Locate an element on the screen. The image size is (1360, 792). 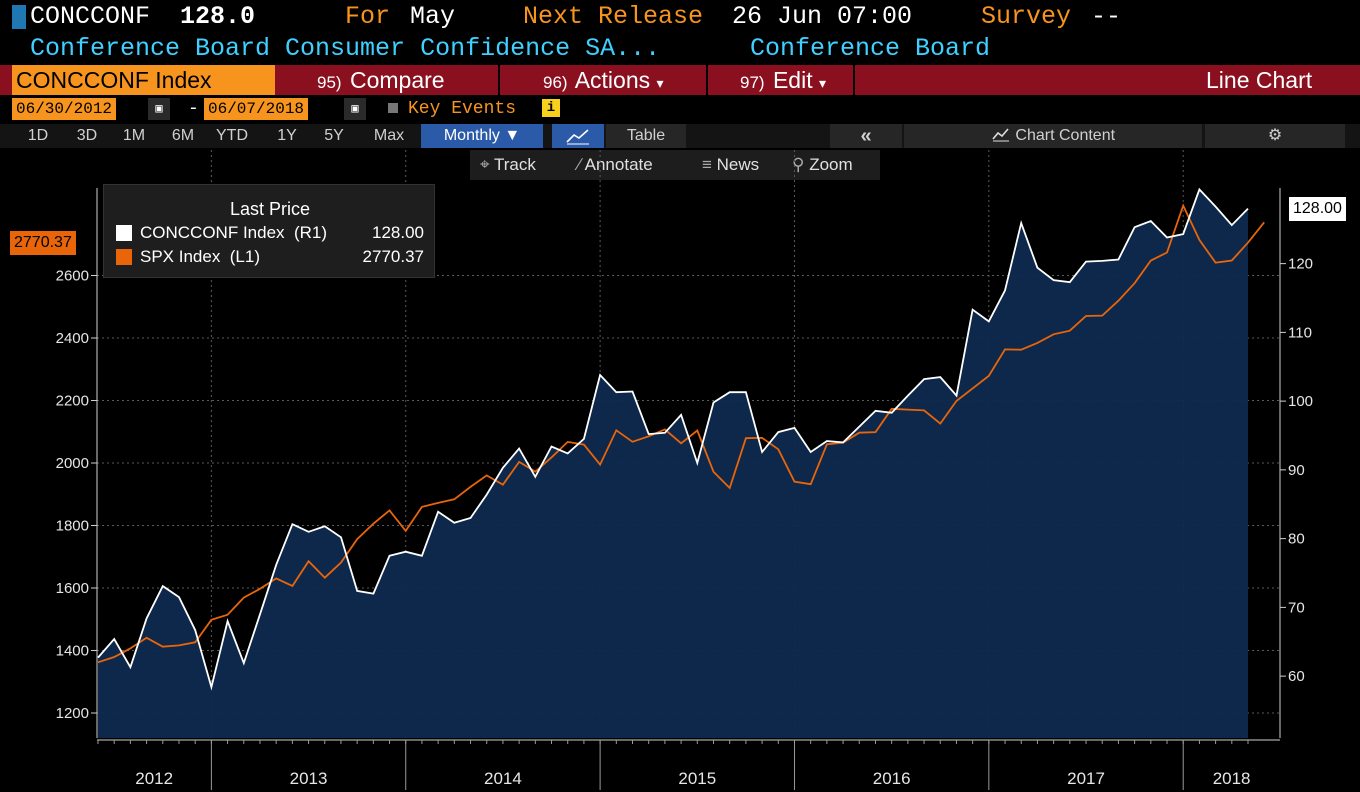
year-label: 2014 is located at coordinates (503, 778).